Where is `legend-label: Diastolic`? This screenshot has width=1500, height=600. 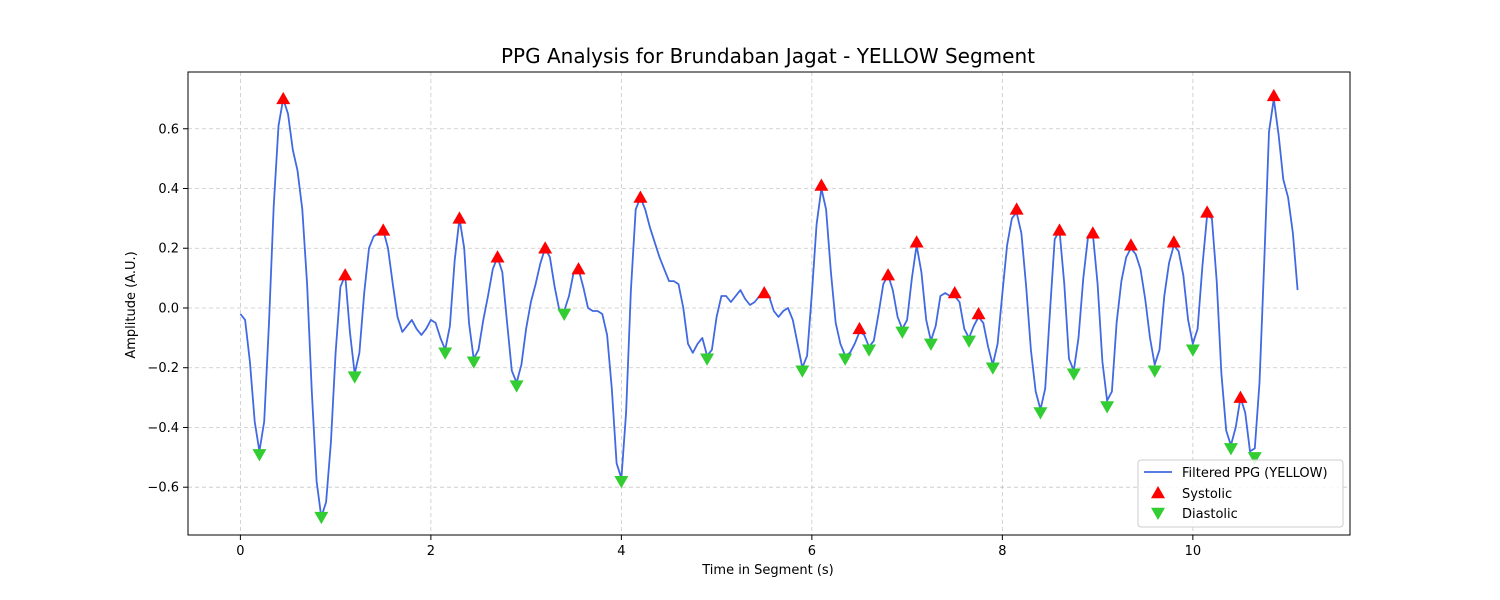
legend-label: Diastolic is located at coordinates (1210, 514).